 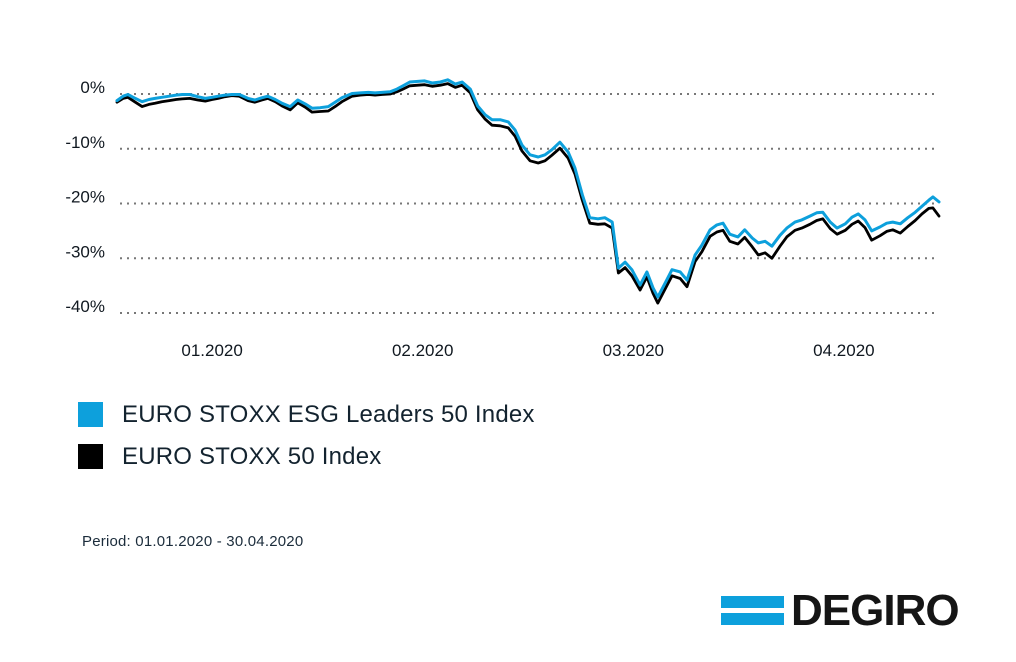 I want to click on period-label: Period: 01.01.2020 - 30.04.2020, so click(x=193, y=541).